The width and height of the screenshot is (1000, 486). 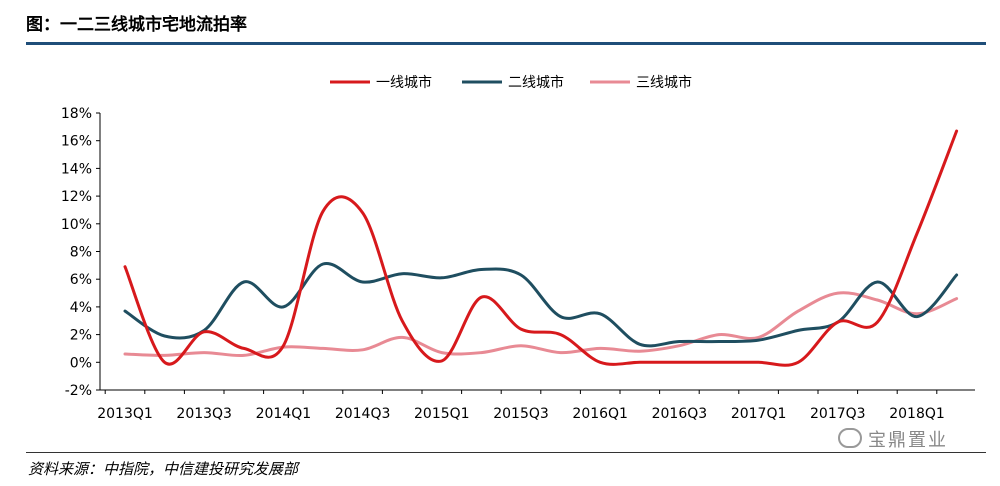 I want to click on y-tick-label: 10%, so click(x=76, y=225).